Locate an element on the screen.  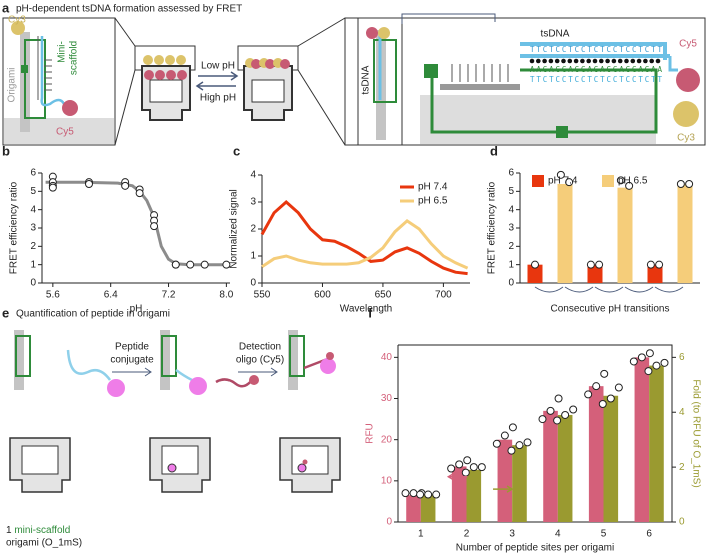
y-axis-label: RFU is located at coordinates (370, 433).